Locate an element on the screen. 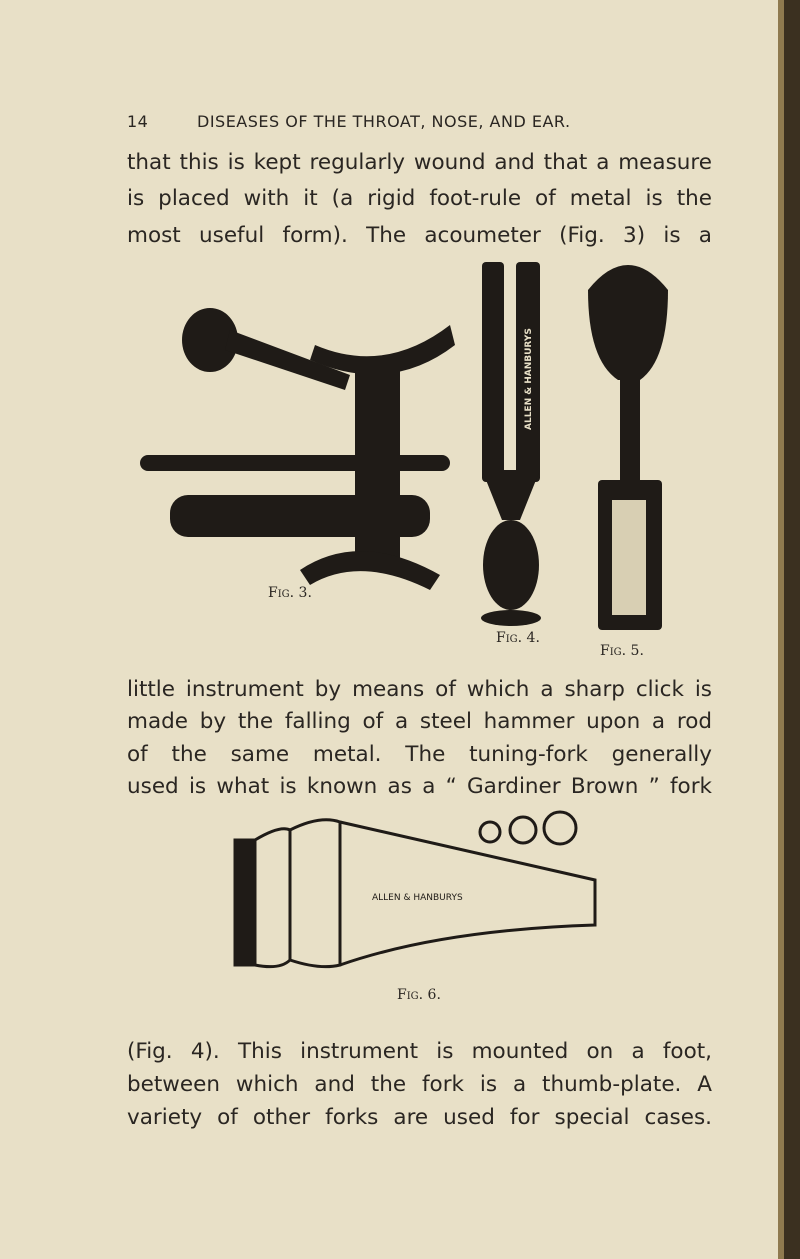 The height and width of the screenshot is (1259, 800). running-title: DISEASES OF THE THROAT, NOSE, AND EAR. is located at coordinates (384, 121).